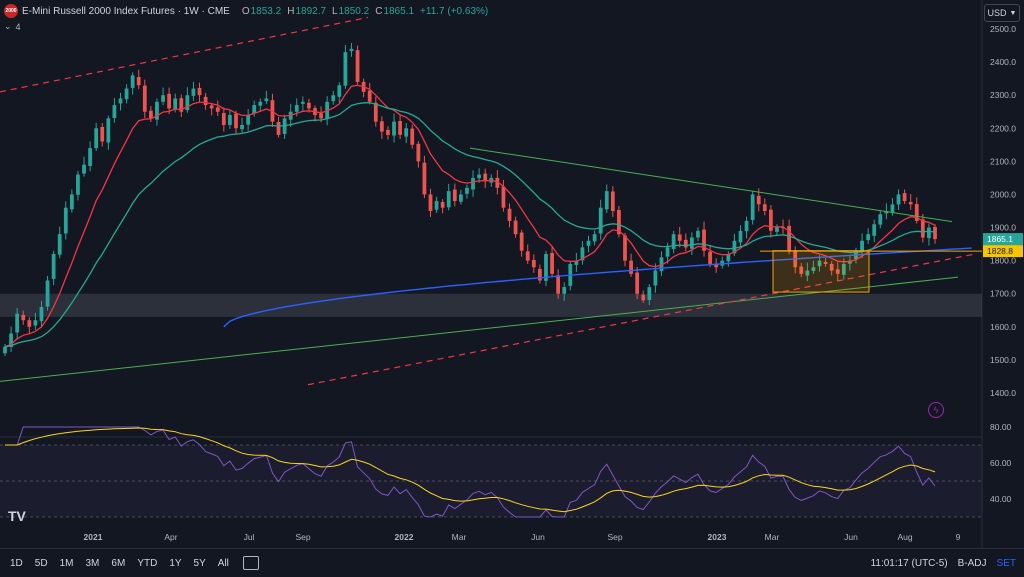 This screenshot has width=1024, height=577. Describe the element at coordinates (92, 563) in the screenshot. I see `range-3m: 3M` at that location.